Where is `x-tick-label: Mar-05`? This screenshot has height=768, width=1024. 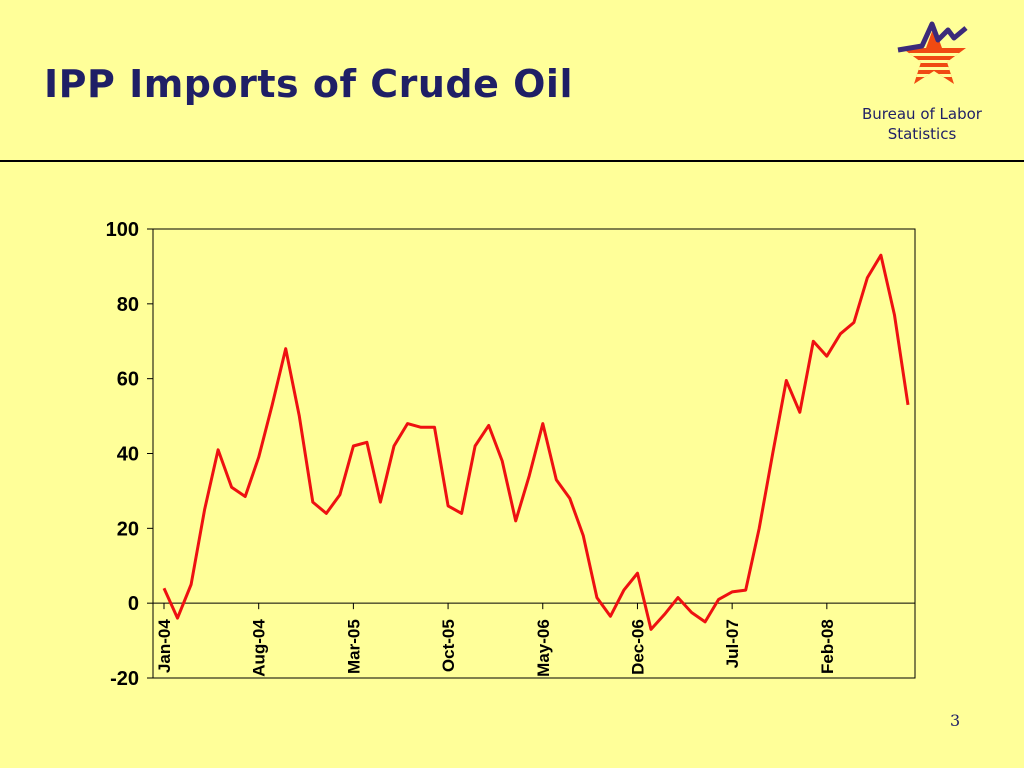
x-tick-label: Mar-05 is located at coordinates (353, 646).